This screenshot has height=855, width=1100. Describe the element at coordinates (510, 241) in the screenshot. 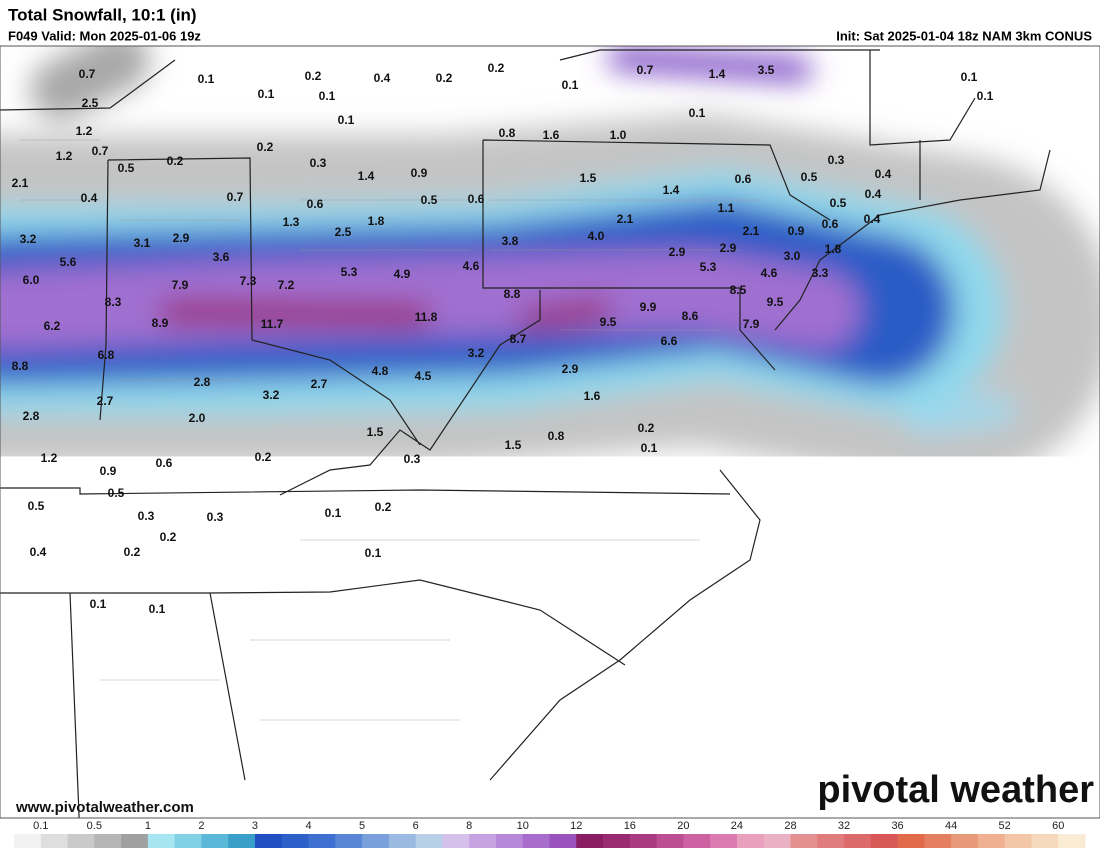

I see `snow-total-label: 3.8` at that location.